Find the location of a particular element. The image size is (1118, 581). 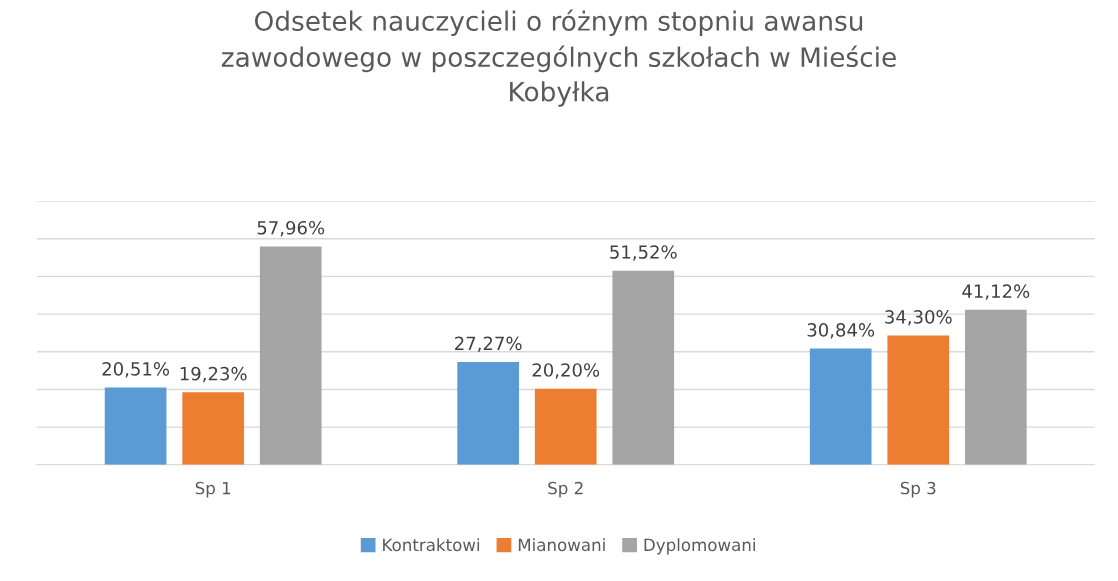

x-tick-label: Sp 2 is located at coordinates (565, 489).